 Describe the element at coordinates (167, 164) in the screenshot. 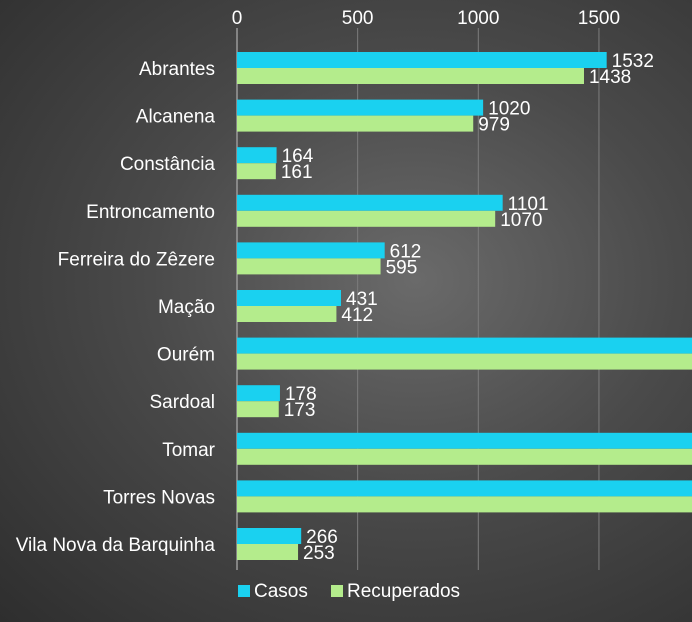

I see `category-label: Constância` at that location.